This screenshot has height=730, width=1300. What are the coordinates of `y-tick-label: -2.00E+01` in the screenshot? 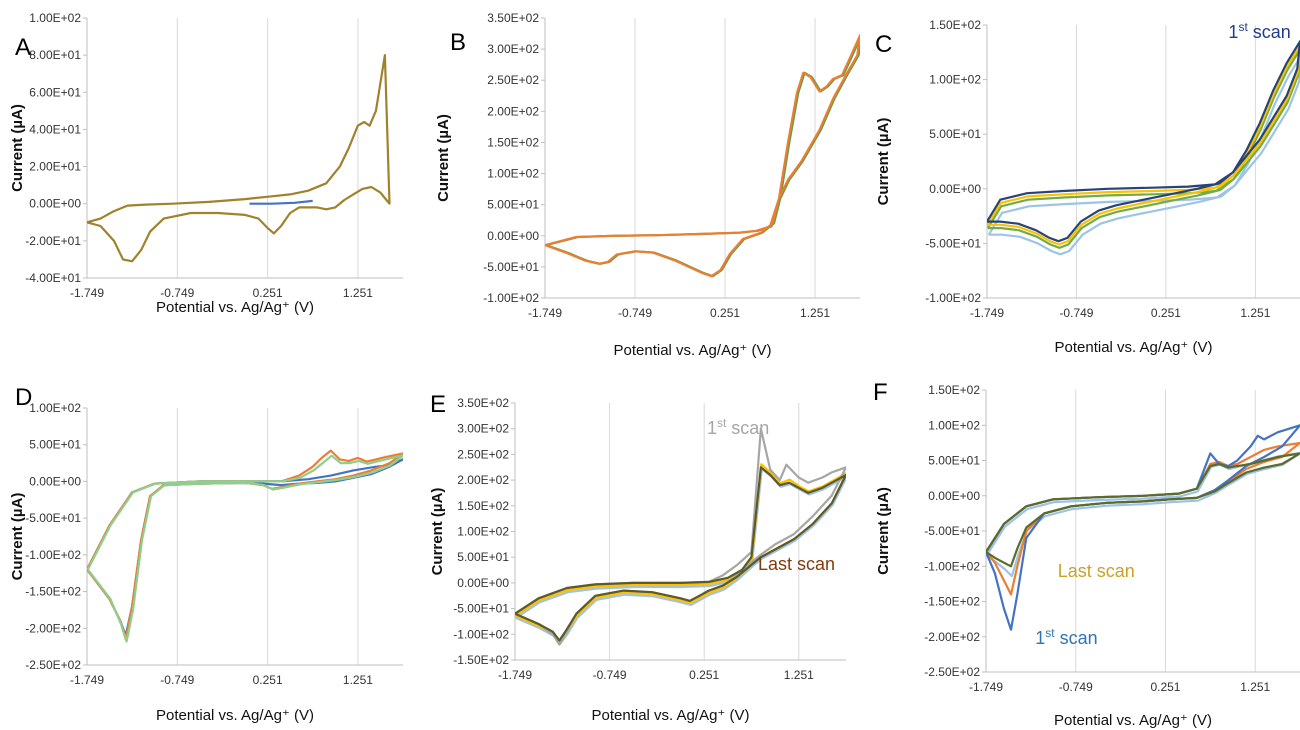 It's located at (53, 241).